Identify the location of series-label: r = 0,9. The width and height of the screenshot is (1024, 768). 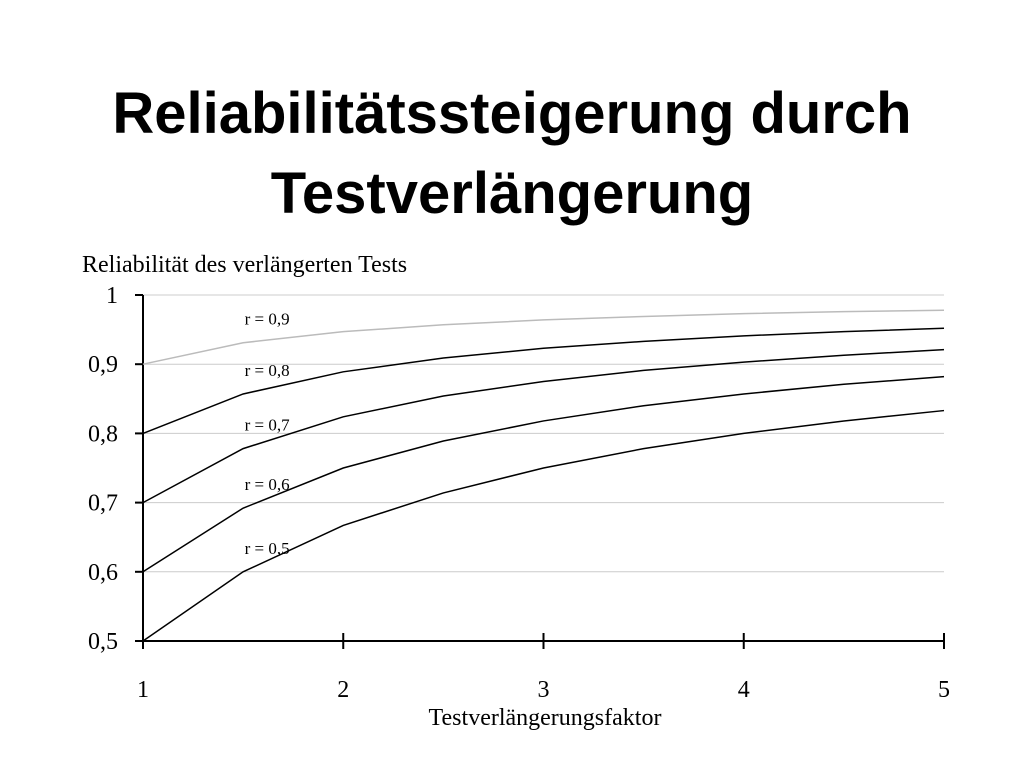
(267, 319).